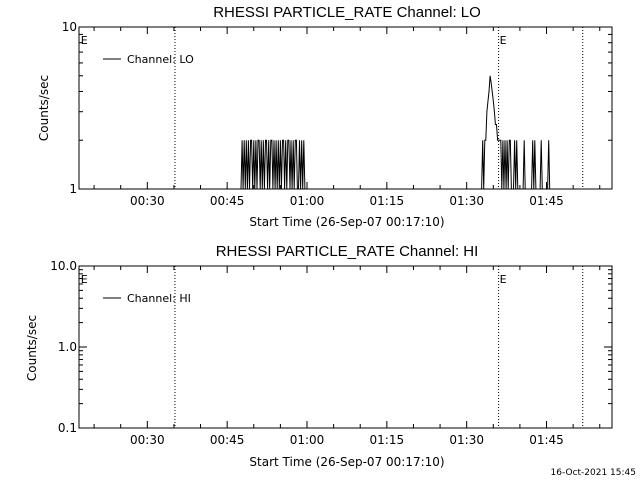 The width and height of the screenshot is (640, 480). I want to click on hi-x-axis-label: Start Time (26-Sep-07 00:17:10), so click(346, 462).